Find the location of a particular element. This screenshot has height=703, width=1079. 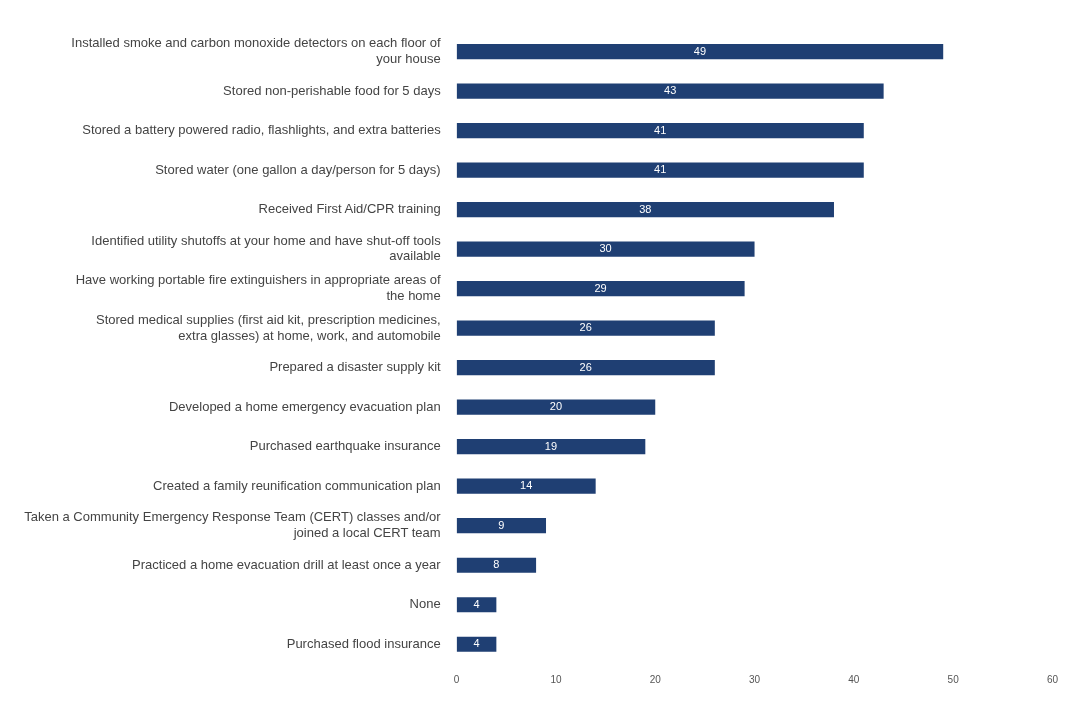

data-label: 14 is located at coordinates (526, 485).